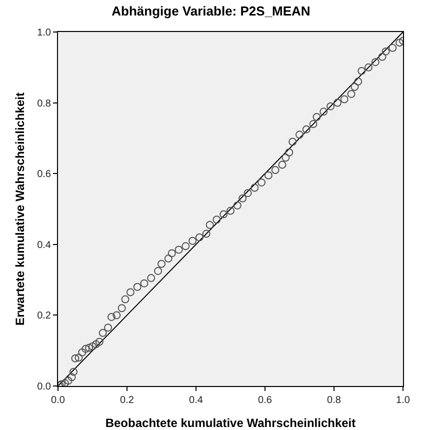 The width and height of the screenshot is (422, 430). I want to click on x-tick-label: 0.0, so click(58, 400).